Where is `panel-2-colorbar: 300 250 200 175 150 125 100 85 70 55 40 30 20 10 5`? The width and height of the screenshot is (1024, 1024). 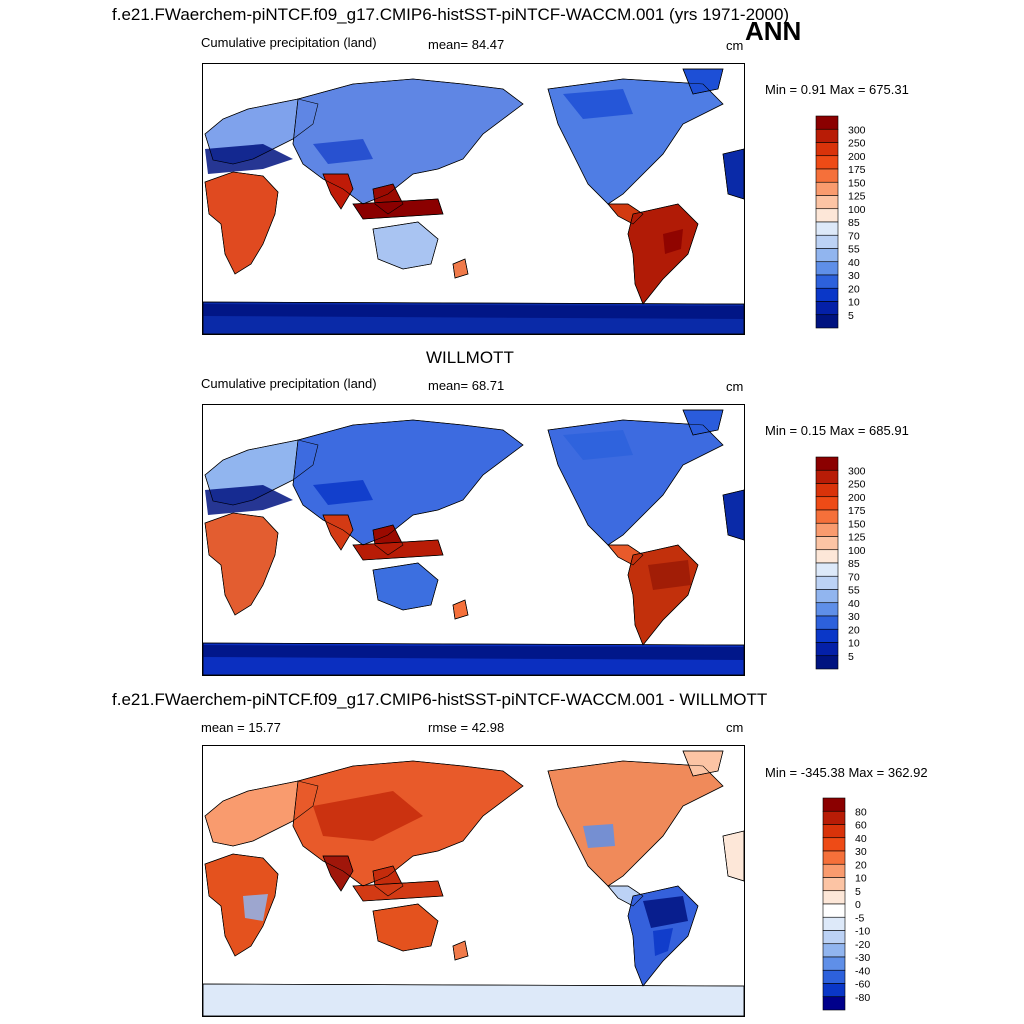
panel-2-colorbar: 300 250 200 175 150 125 100 85 70 55 40 30 20 10 5 is located at coordinates (855, 563).